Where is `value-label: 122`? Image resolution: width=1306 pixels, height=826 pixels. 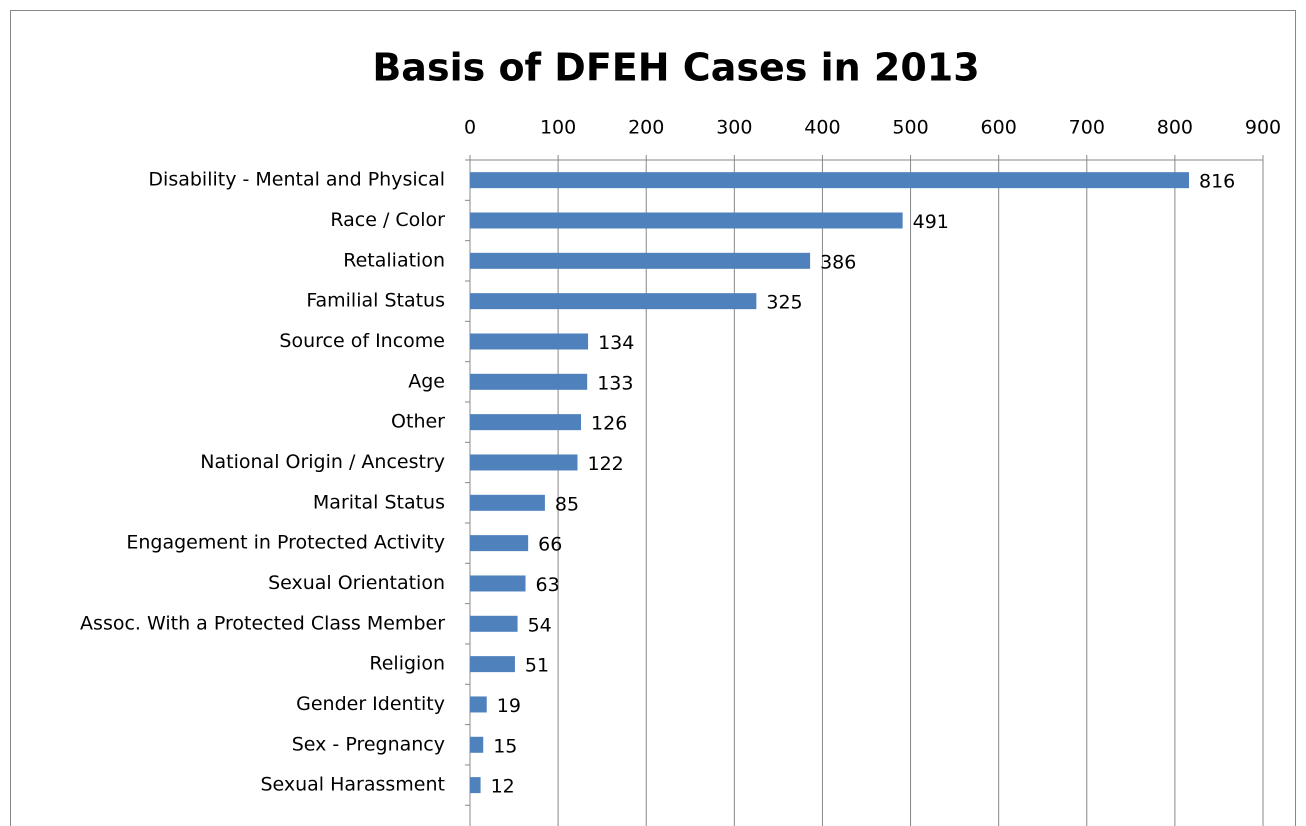
value-label: 122 is located at coordinates (605, 464).